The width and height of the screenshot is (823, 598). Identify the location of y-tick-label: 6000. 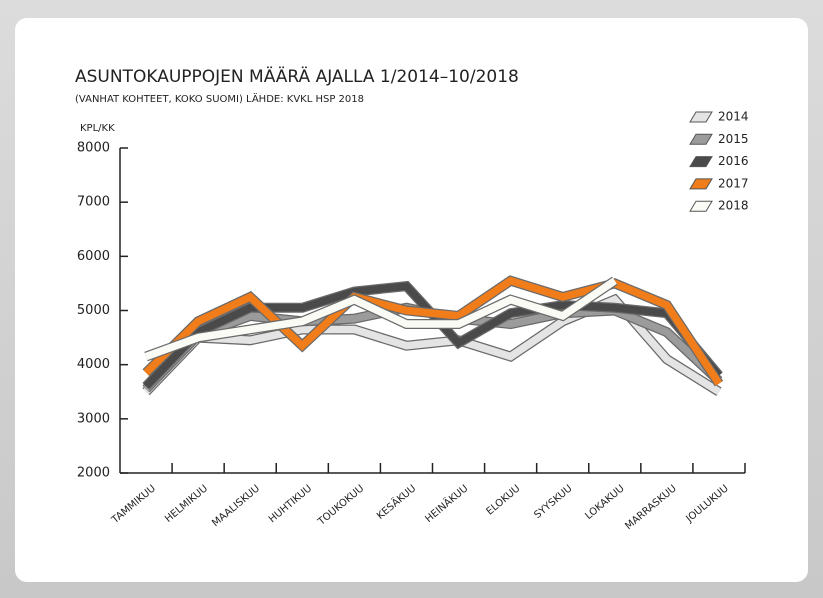
(93, 256).